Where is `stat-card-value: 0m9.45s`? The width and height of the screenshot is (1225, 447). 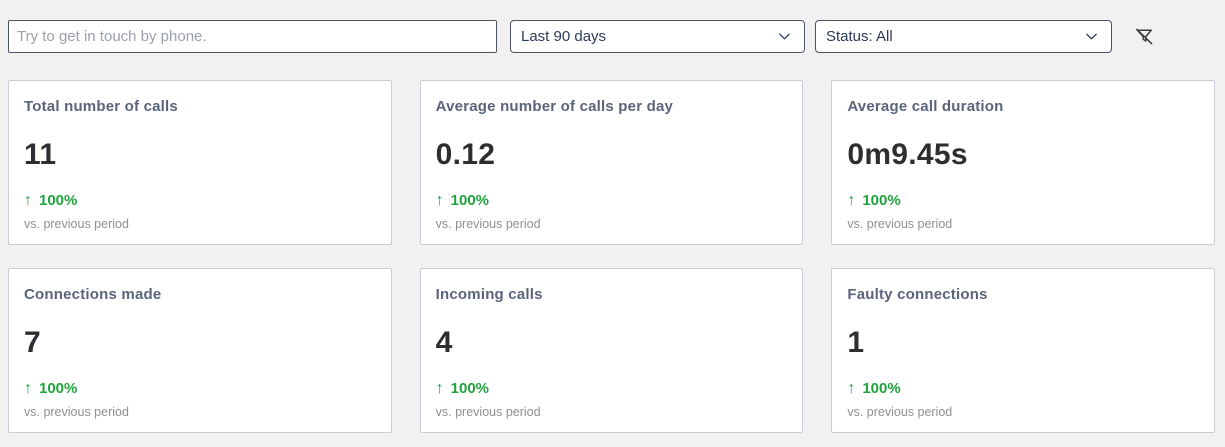
stat-card-value: 0m9.45s is located at coordinates (907, 154).